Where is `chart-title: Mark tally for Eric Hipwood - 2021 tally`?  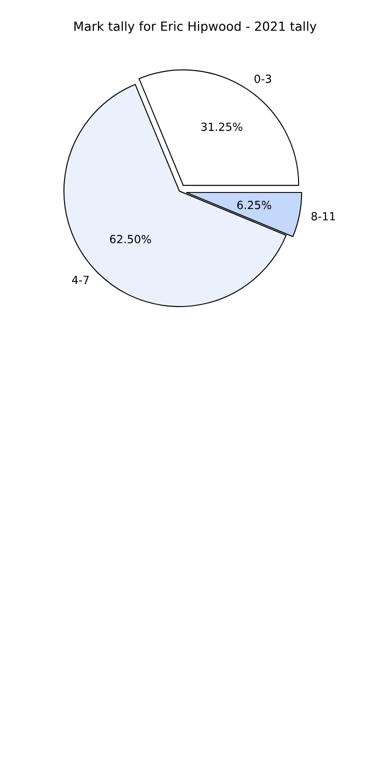
chart-title: Mark tally for Eric Hipwood - 2021 tally is located at coordinates (195, 27).